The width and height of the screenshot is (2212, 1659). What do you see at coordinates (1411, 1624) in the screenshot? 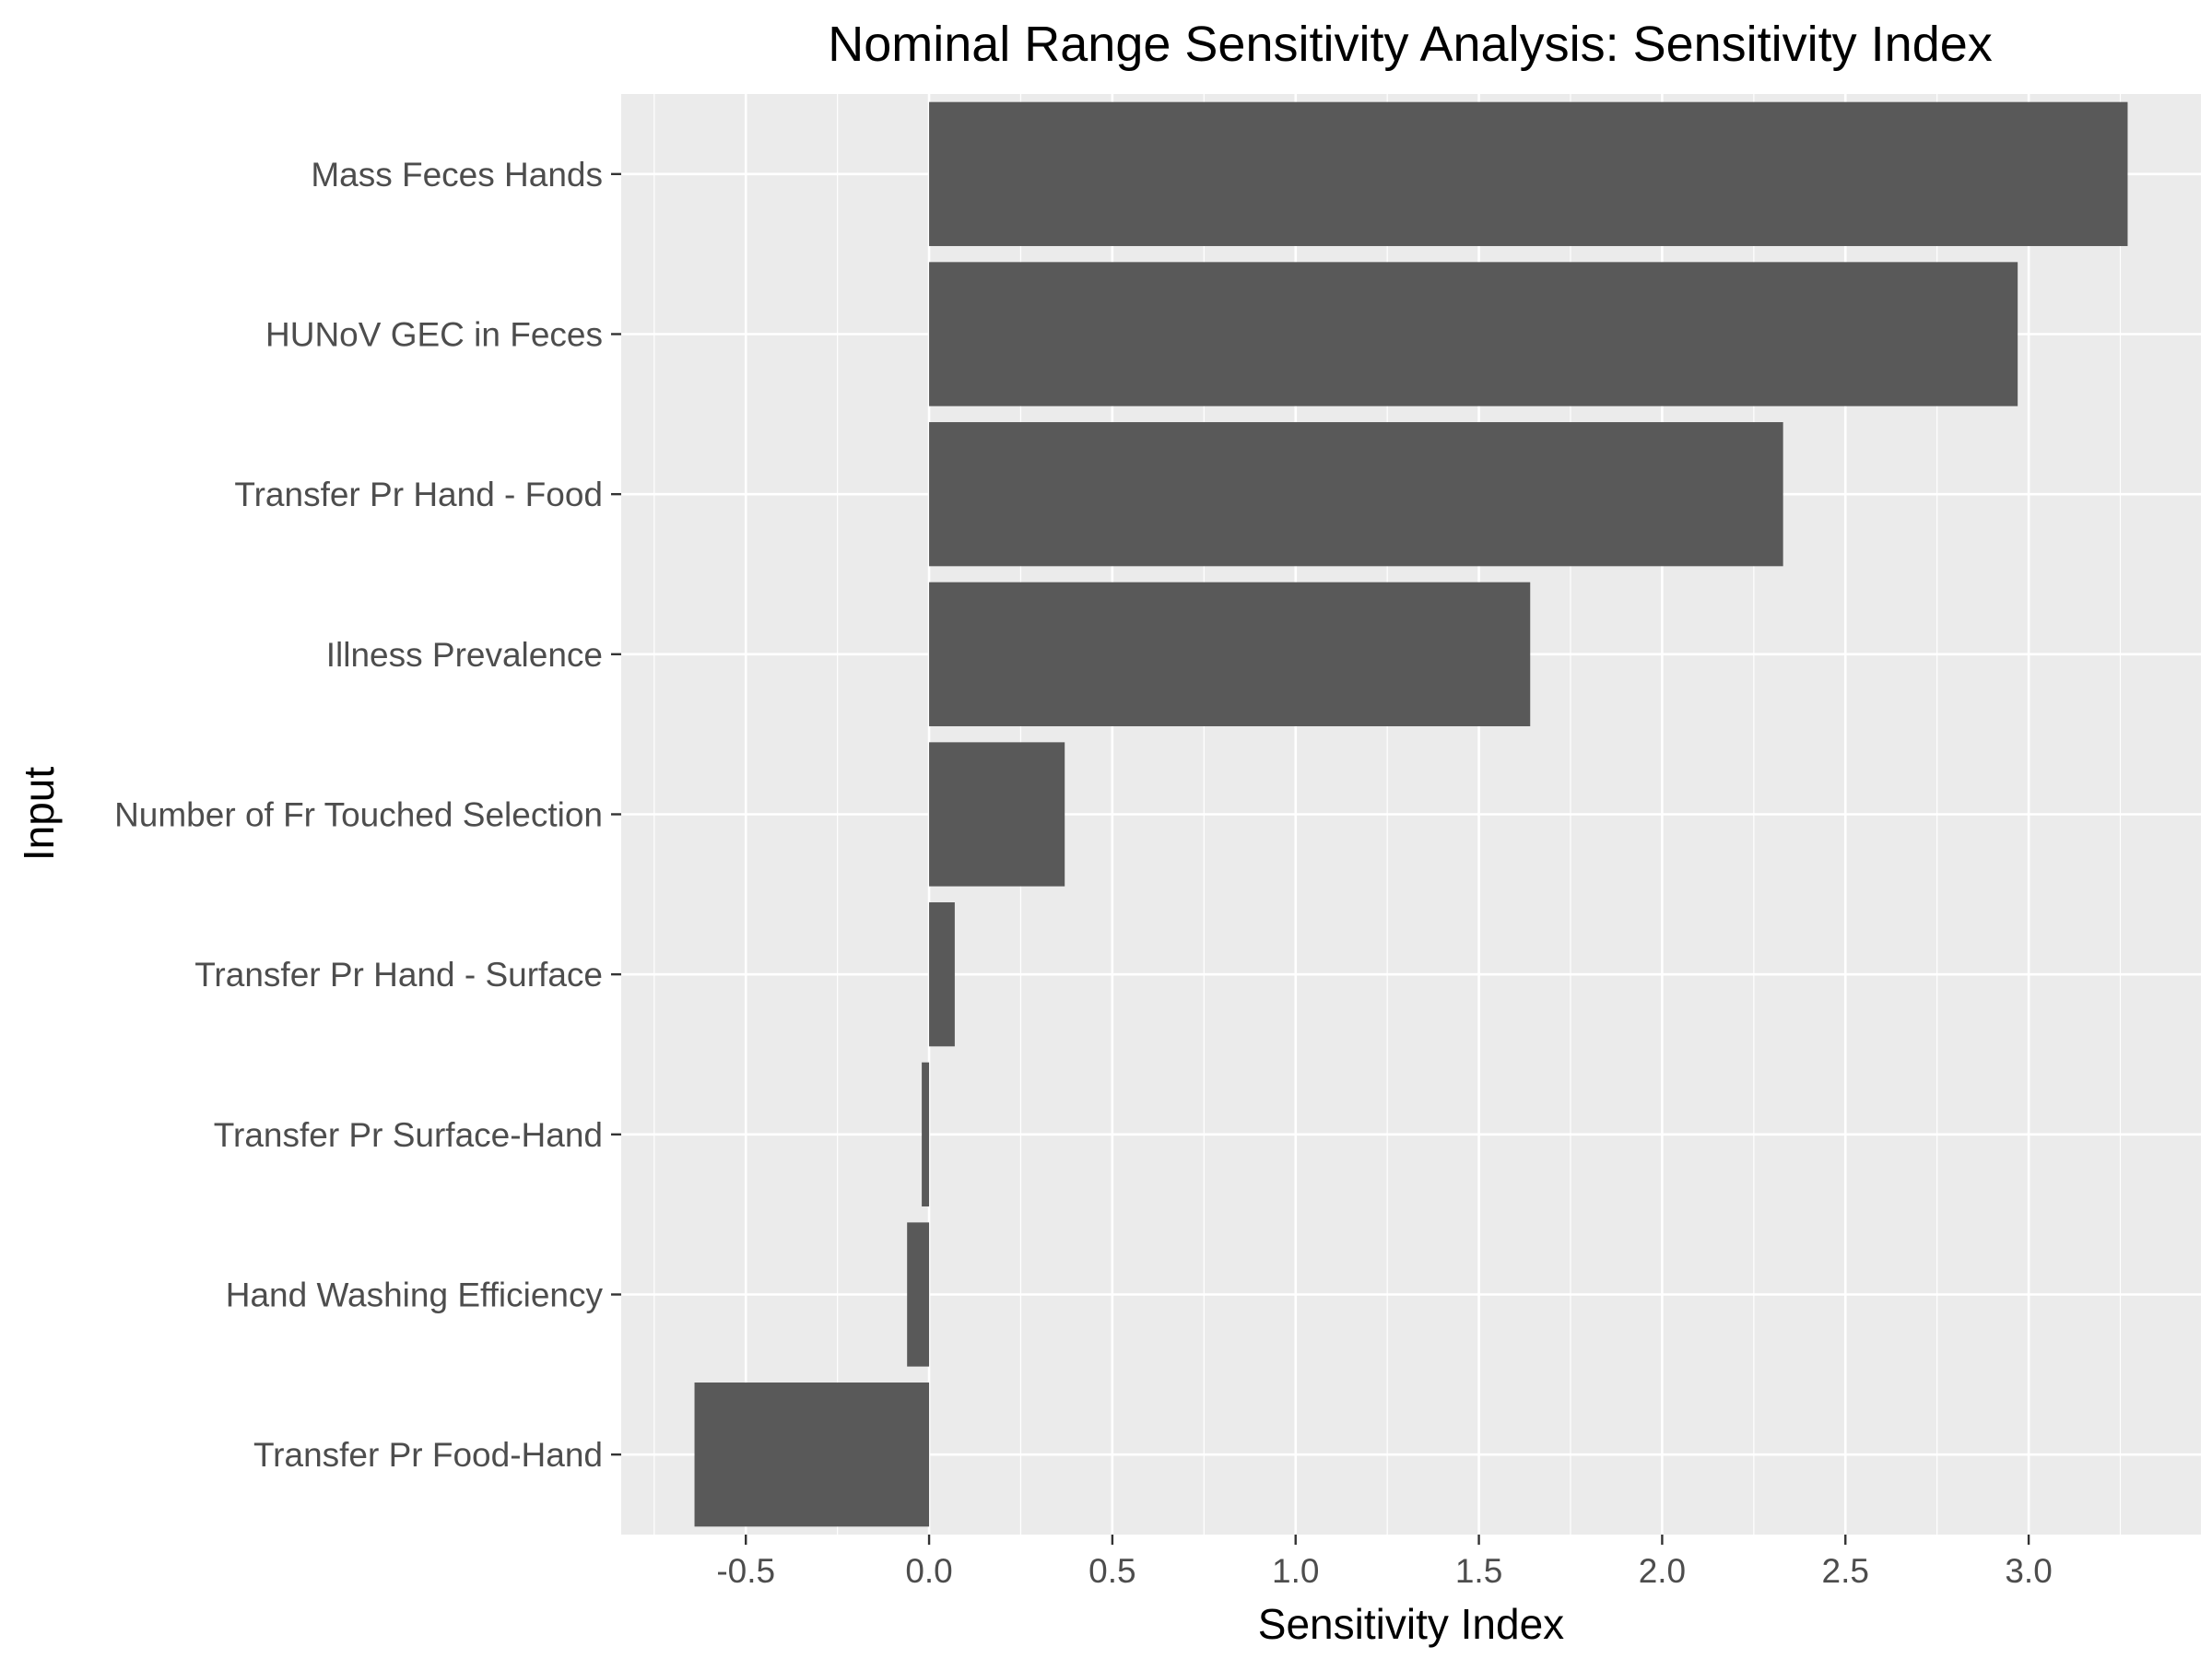
I see `x-axis-title: Sensitivity Index` at bounding box center [1411, 1624].